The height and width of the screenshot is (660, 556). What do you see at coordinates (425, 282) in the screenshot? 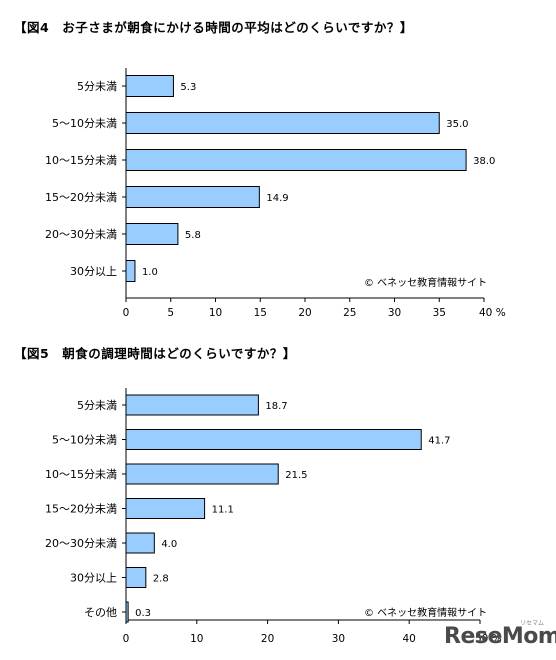
I see `chart-1-credit: © ベネッセ教育情報サイト` at bounding box center [425, 282].